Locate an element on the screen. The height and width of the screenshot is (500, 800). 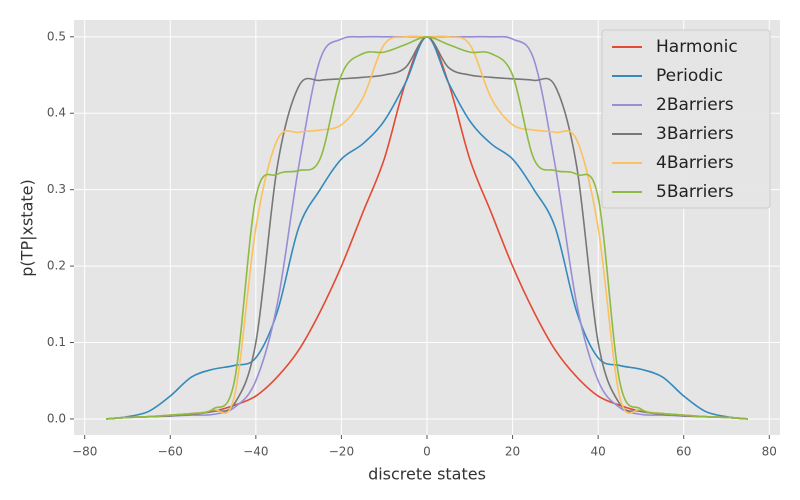
legend-label: Periodic is located at coordinates (689, 76).